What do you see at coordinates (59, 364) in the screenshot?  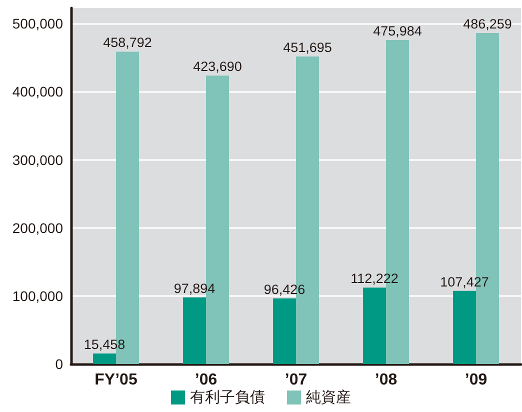 I see `y-tick-label: 0` at bounding box center [59, 364].